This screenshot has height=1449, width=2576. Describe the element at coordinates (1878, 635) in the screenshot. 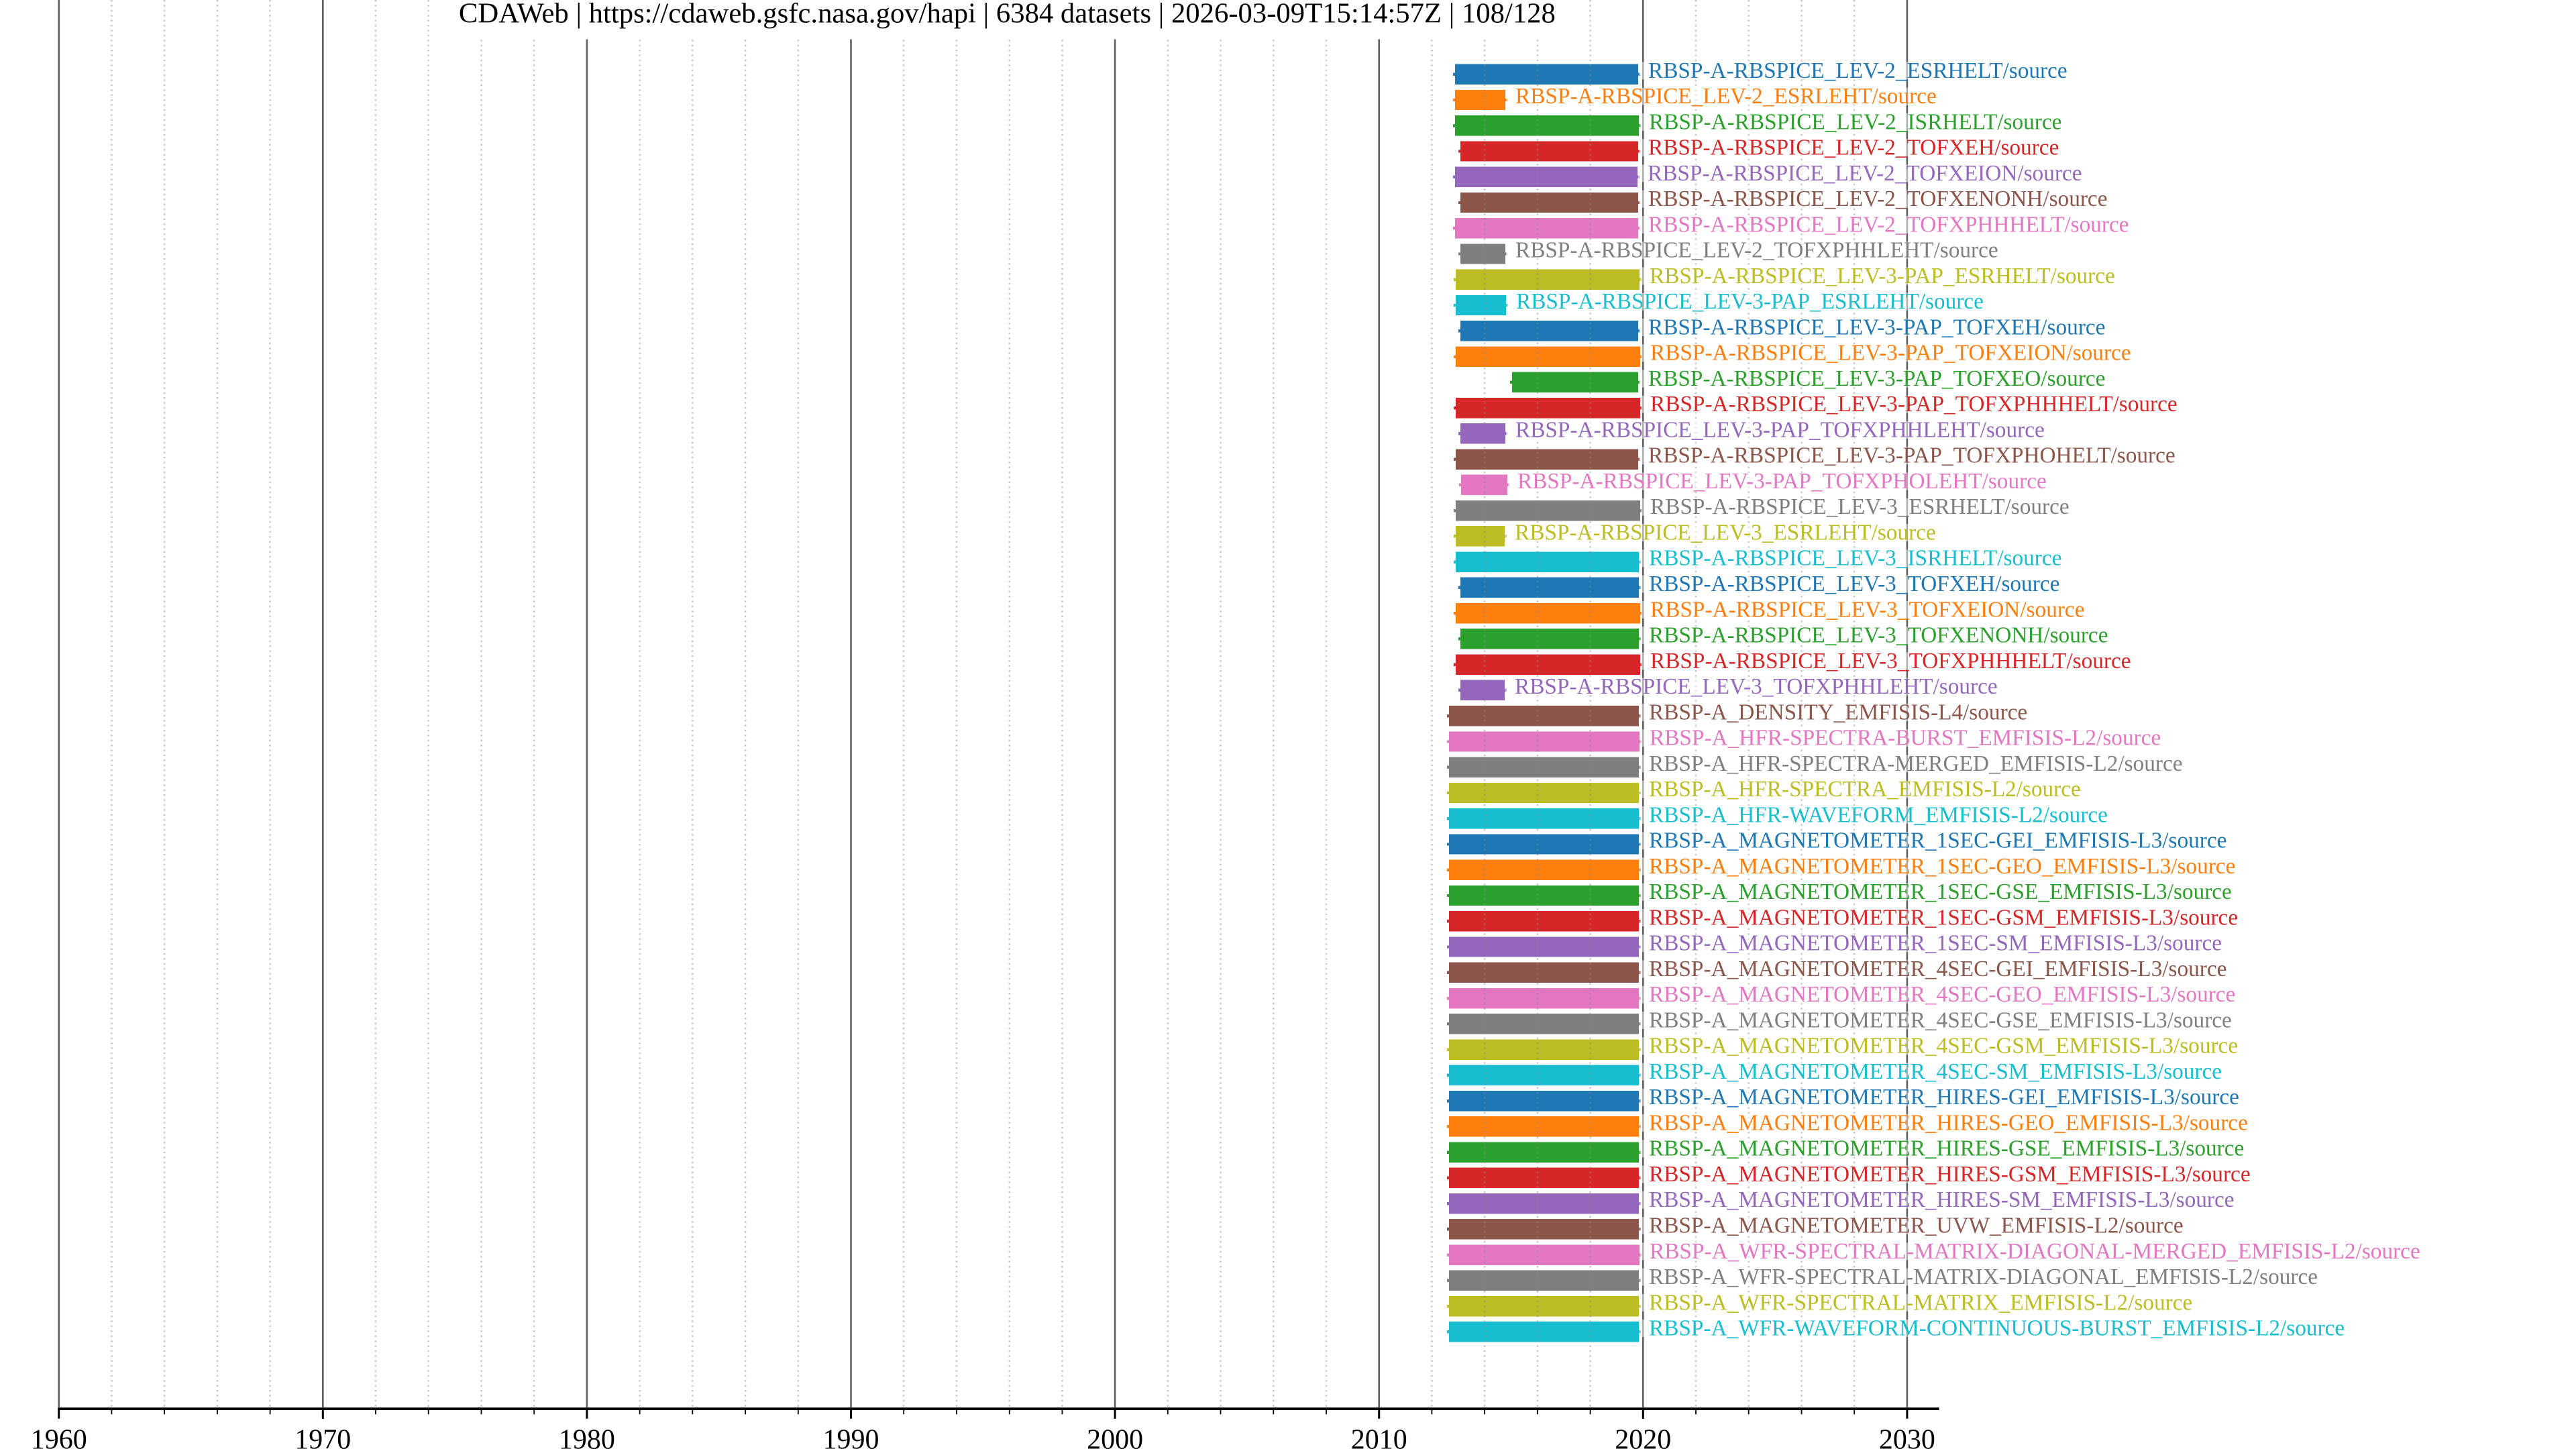

I see `svg-text:RBSP-A-RBSPICE_LEV-3_TOFXENONH: RBSP-A-RBSPICE_LEV-3_TOFXENONH/source` at that location.